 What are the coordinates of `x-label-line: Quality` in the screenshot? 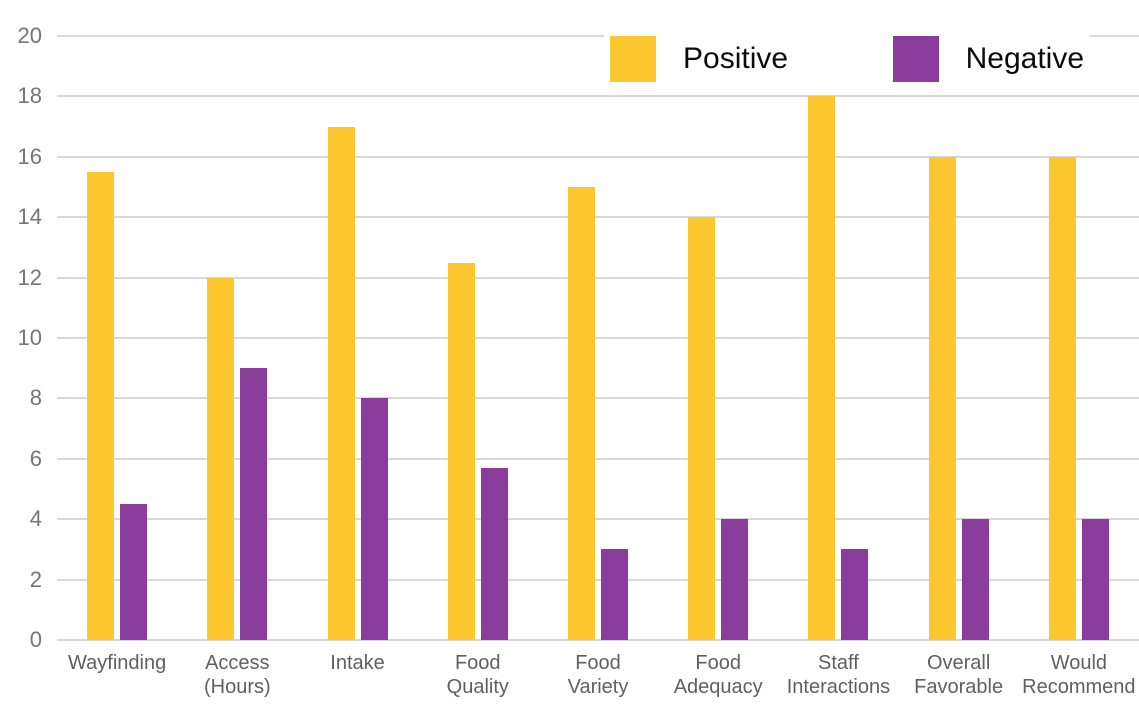 It's located at (477, 687).